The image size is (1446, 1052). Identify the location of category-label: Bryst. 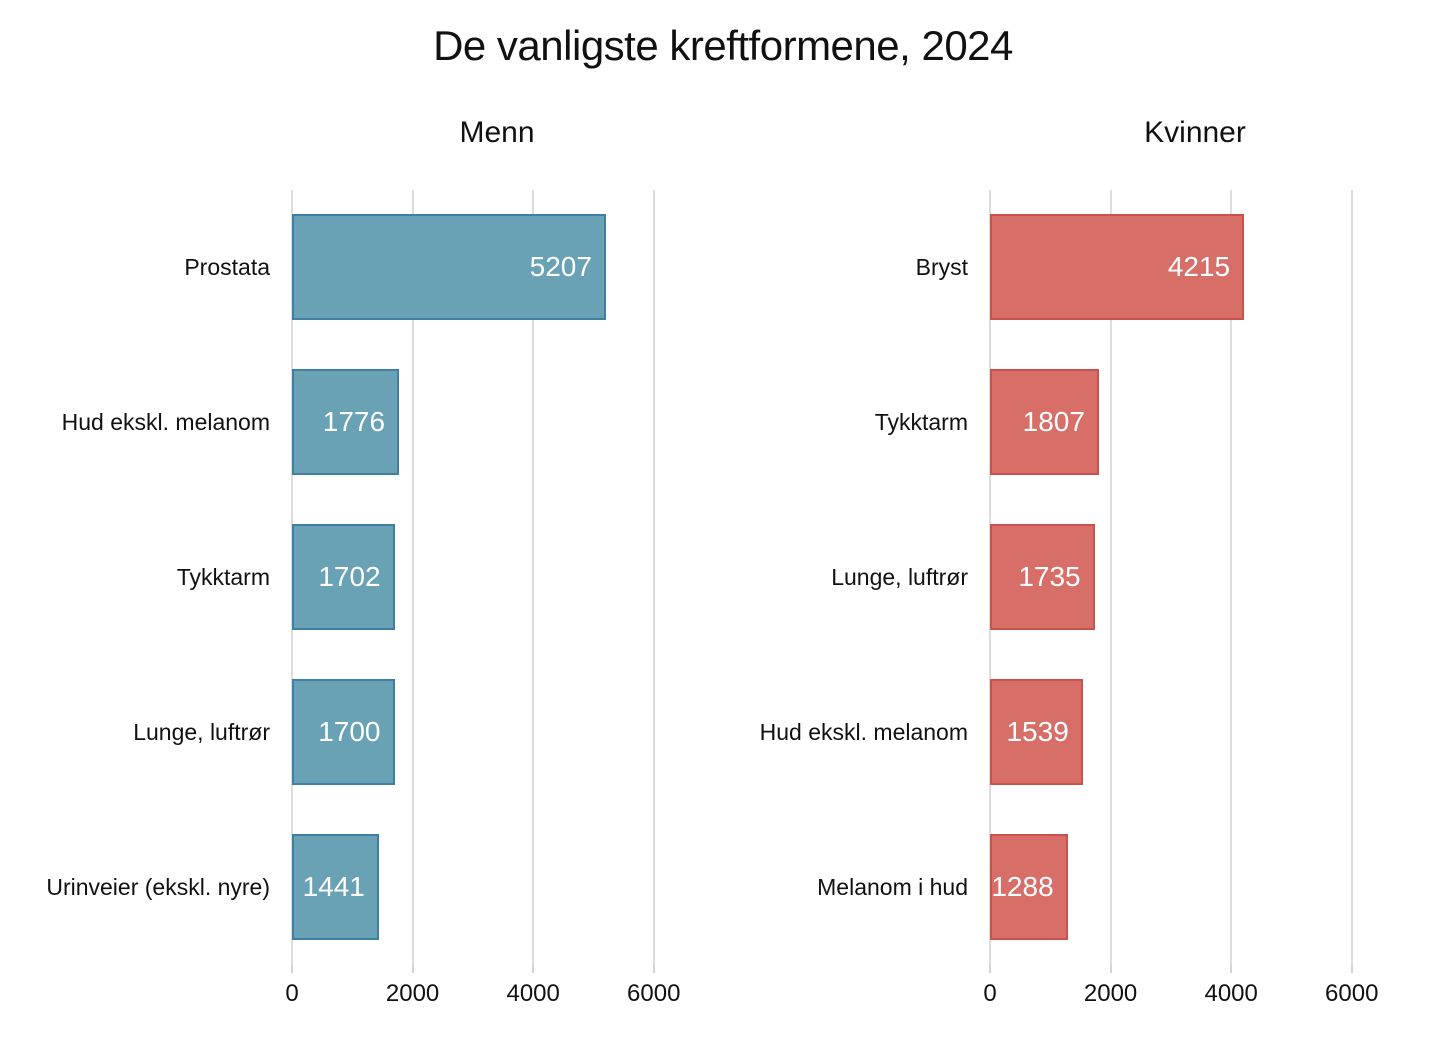
(941, 267).